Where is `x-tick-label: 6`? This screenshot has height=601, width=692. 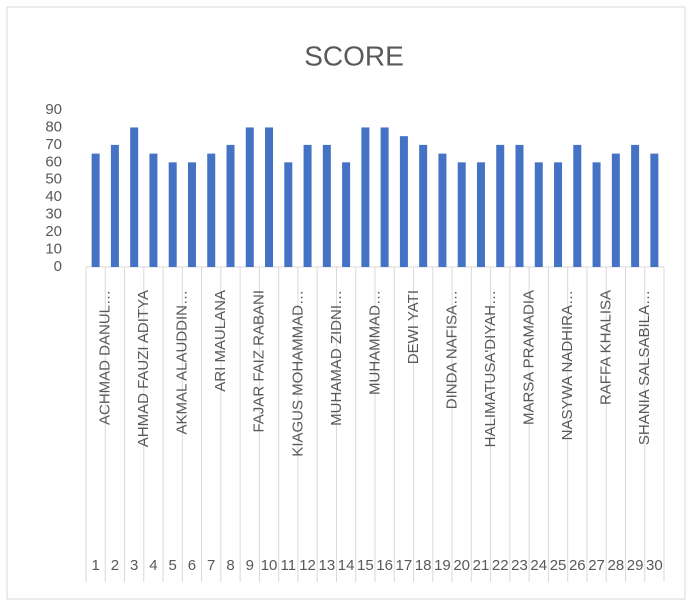
x-tick-label: 6 is located at coordinates (192, 565).